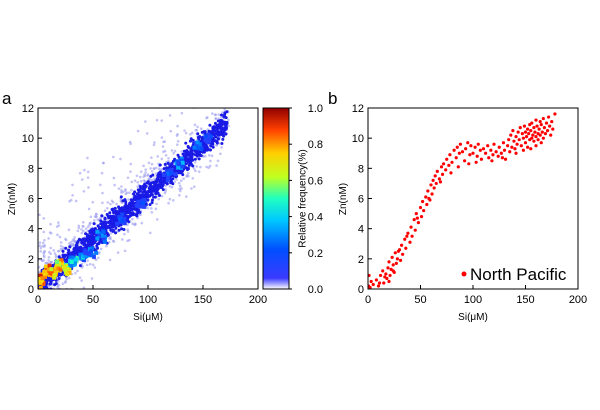 Image resolution: width=600 pixels, height=410 pixels. Describe the element at coordinates (7, 98) in the screenshot. I see `panel-a-letter: a` at that location.